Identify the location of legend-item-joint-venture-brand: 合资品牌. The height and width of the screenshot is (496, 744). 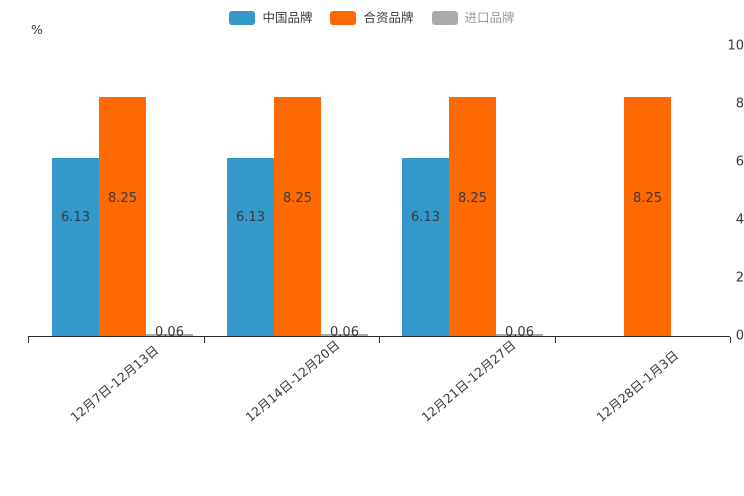
(372, 17).